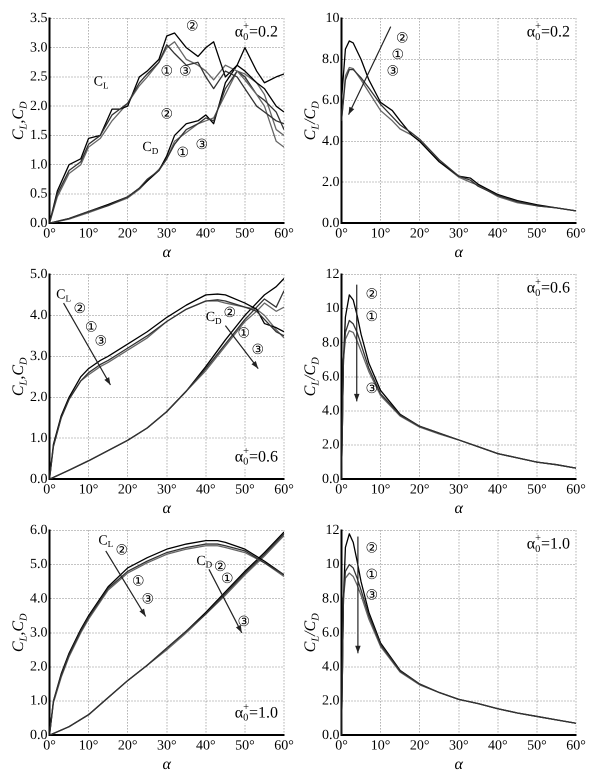 This screenshot has height=783, width=595. What do you see at coordinates (39, 77) in the screenshot?
I see `y-tick-label: 2.5` at bounding box center [39, 77].